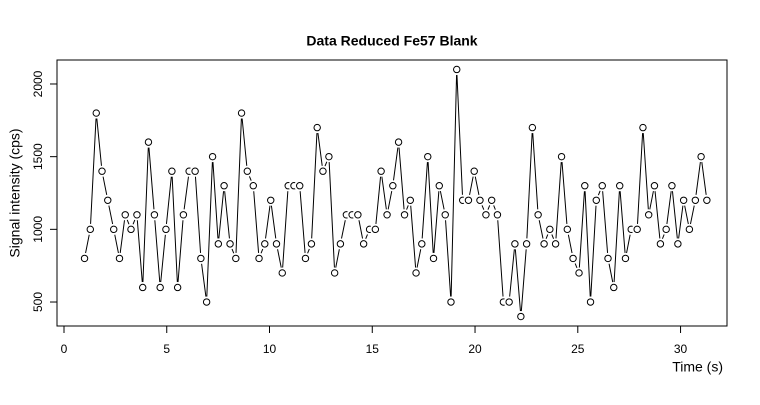 The width and height of the screenshot is (760, 405). Describe the element at coordinates (391, 41) in the screenshot. I see `chart-title: Data Reduced Fe57 Blank` at that location.